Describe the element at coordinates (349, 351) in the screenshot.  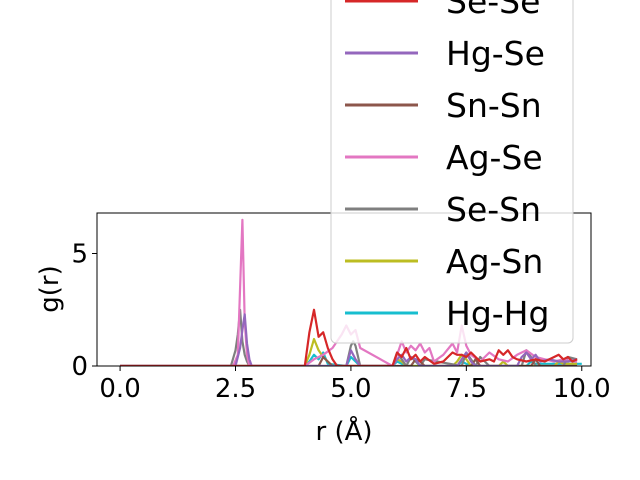
I see `series-line-ag-sn` at that location.